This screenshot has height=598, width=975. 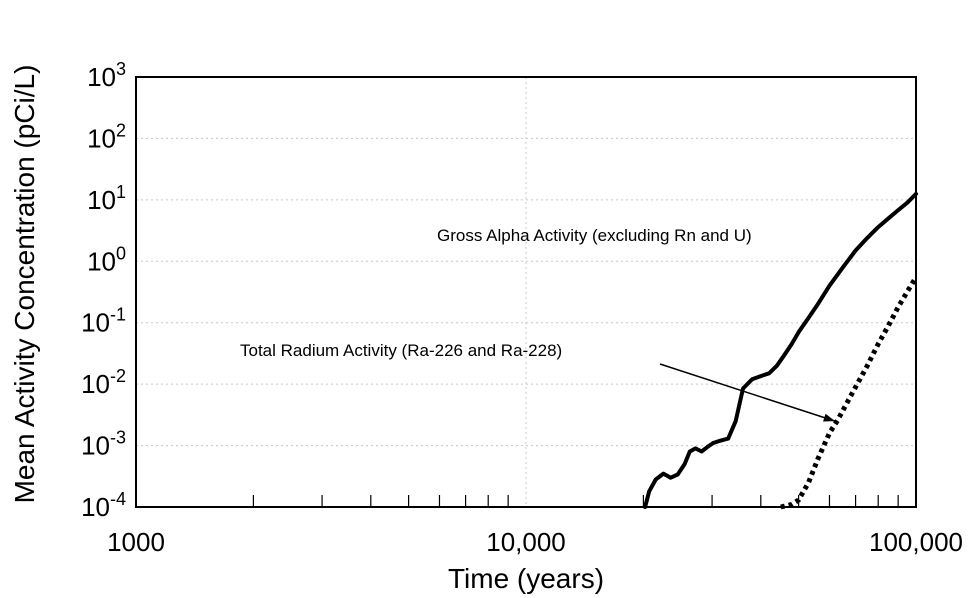 What do you see at coordinates (121, 192) in the screenshot?
I see `y-tick-exponent: 1` at bounding box center [121, 192].